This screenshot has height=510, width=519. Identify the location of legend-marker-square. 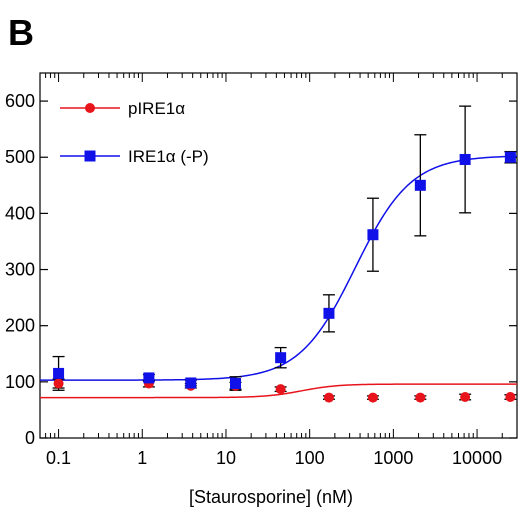
(90, 156).